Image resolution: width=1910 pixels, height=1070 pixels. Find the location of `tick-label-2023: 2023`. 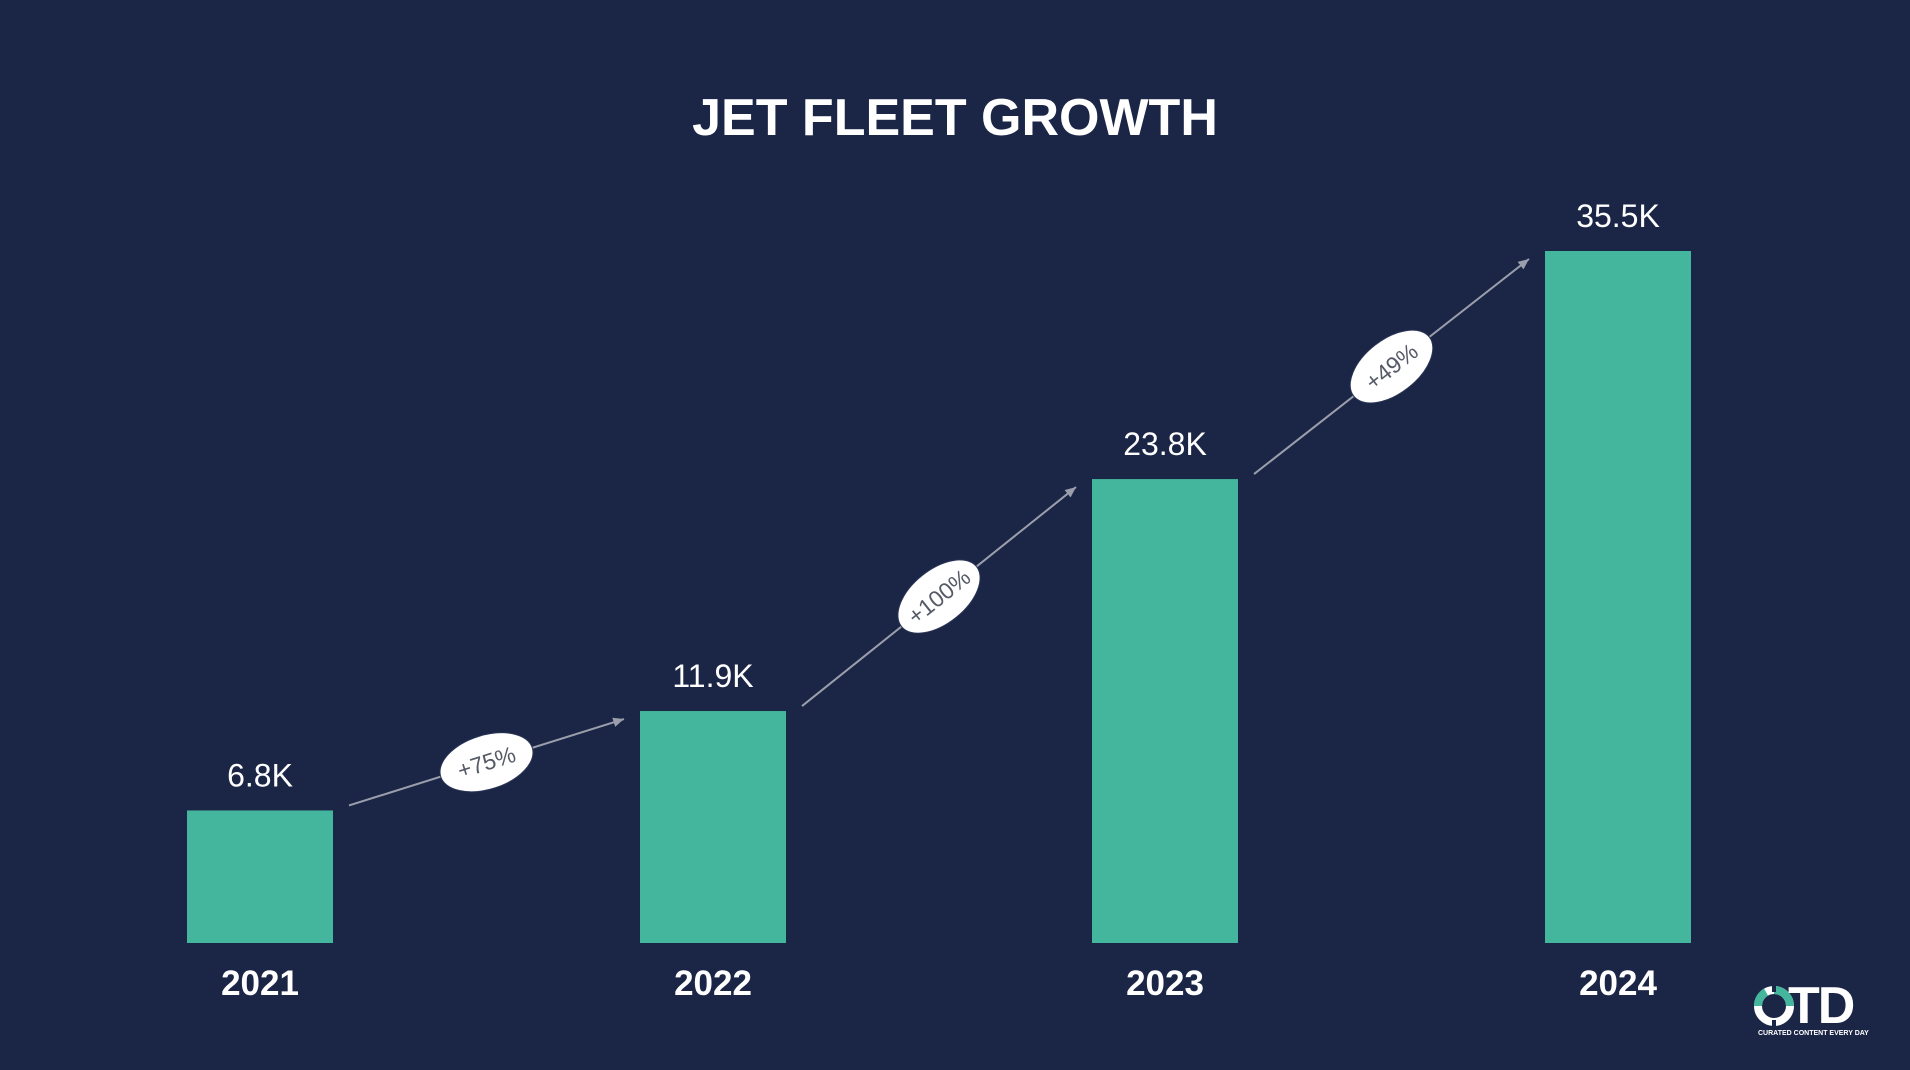

tick-label-2023: 2023 is located at coordinates (1165, 983).